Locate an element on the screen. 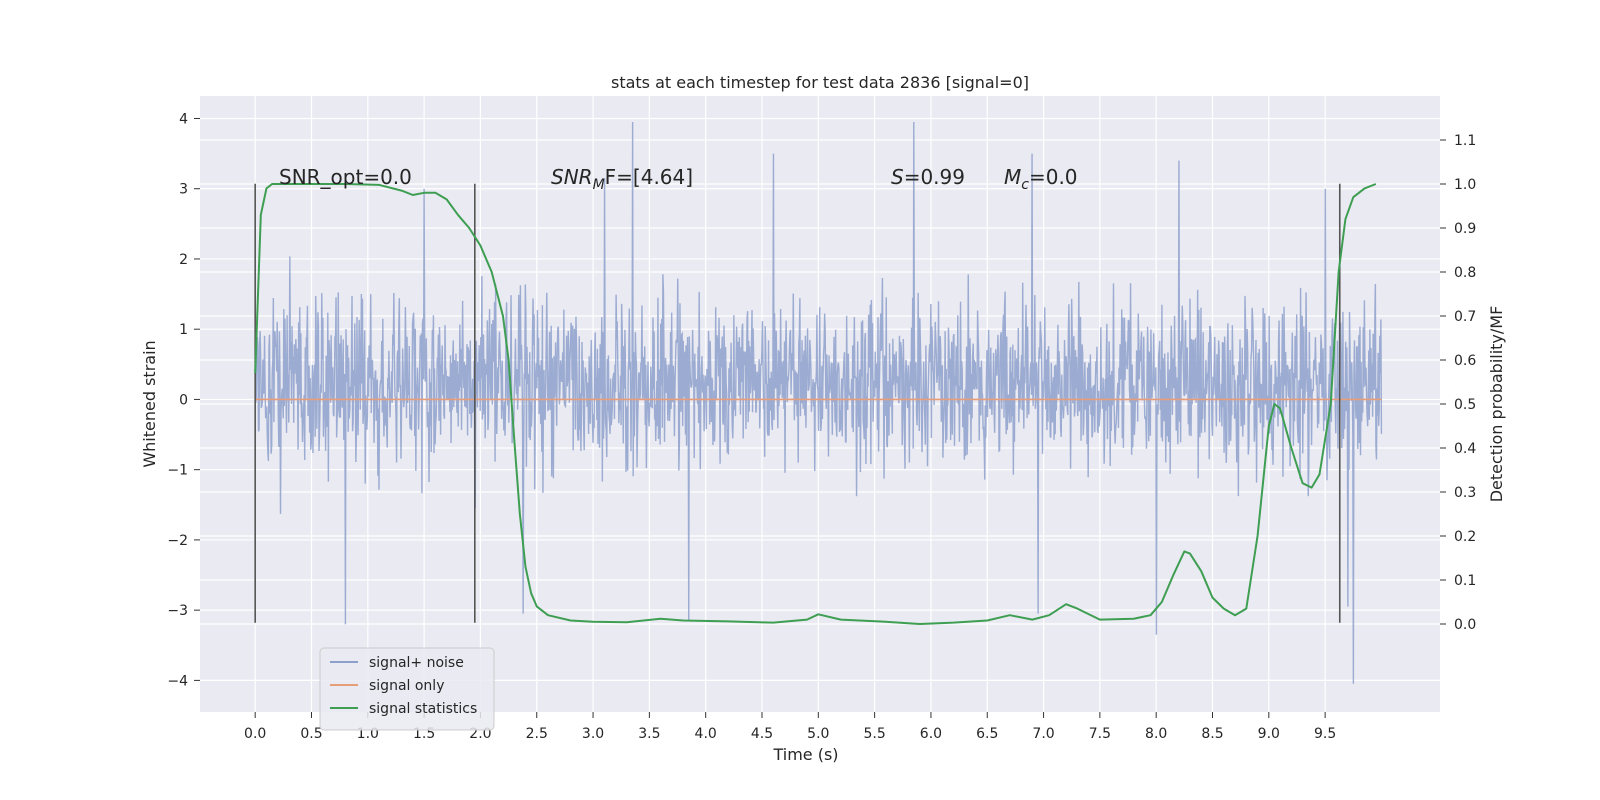  annotation-s: S=0.99 is located at coordinates (928, 177).